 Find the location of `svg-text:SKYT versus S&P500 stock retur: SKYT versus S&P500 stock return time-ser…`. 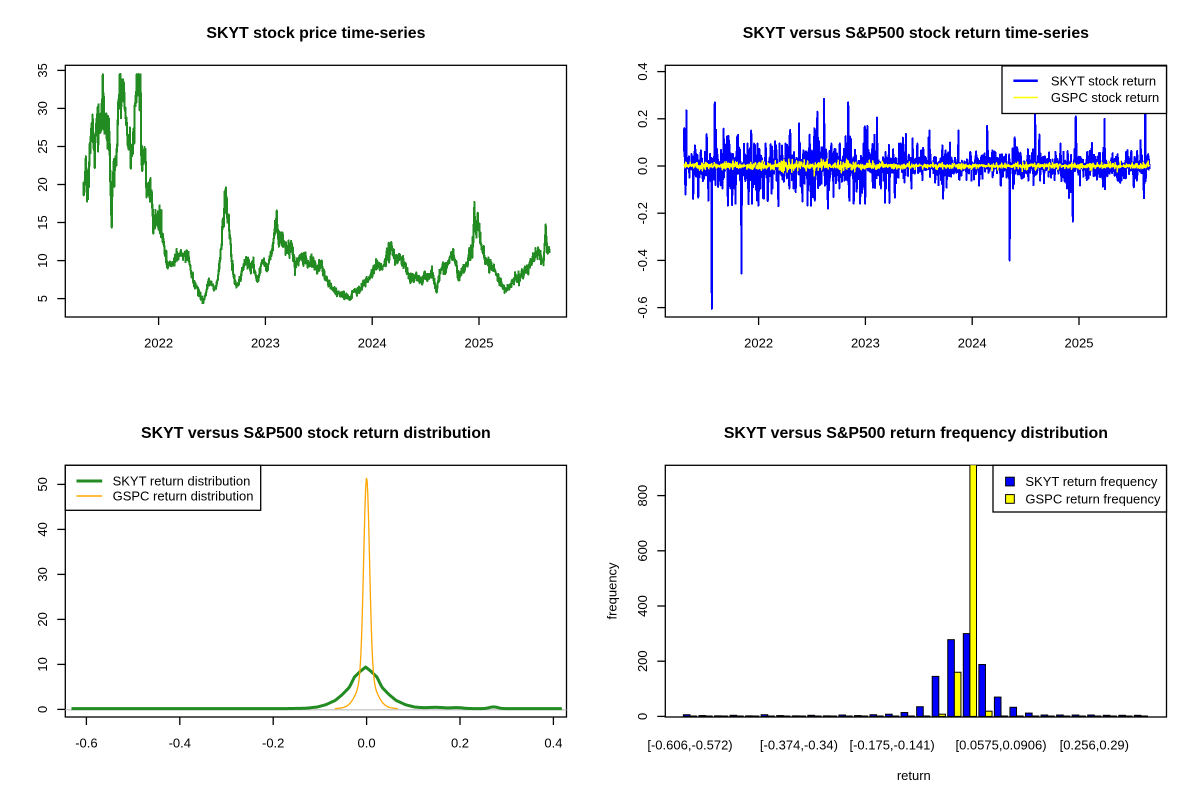

svg-text:SKYT versus S&P500 stock retur: SKYT versus S&P500 stock return time-ser… is located at coordinates (916, 33).